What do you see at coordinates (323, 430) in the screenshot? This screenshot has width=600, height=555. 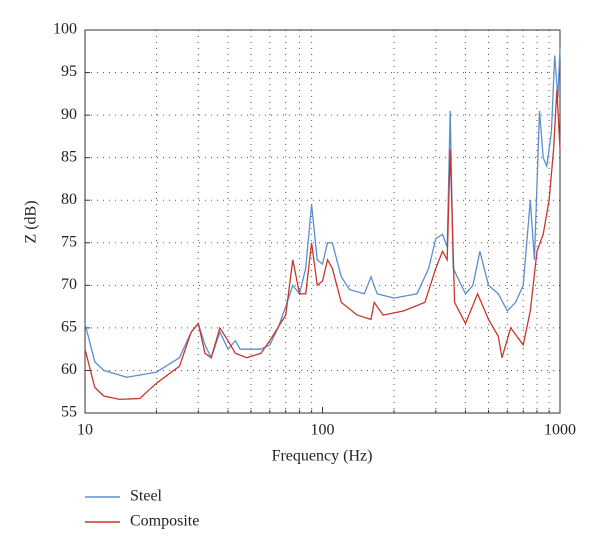 I see `x-tick-label: 100` at bounding box center [323, 430].